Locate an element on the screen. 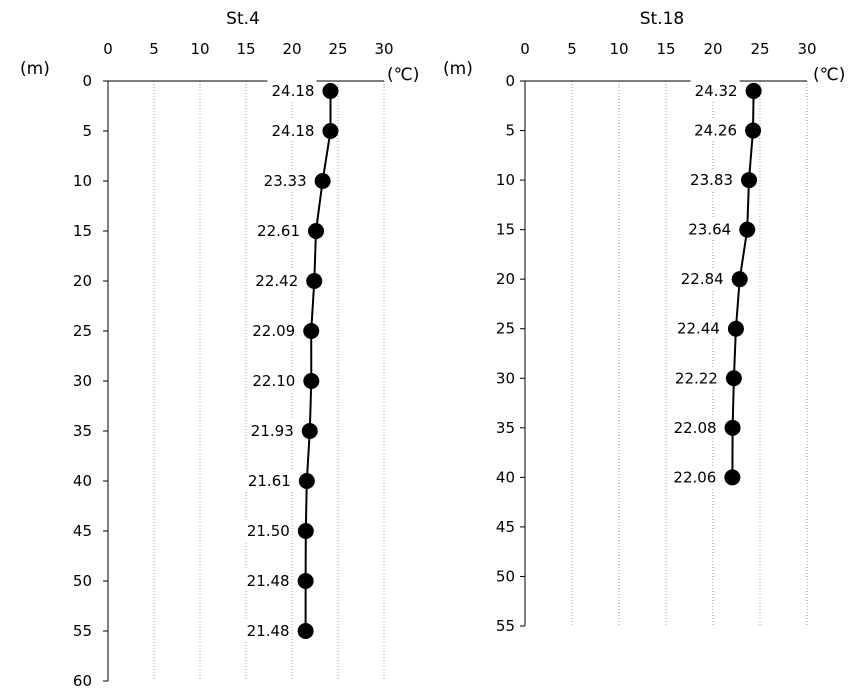  st18-y-tick-label-30: 30 is located at coordinates (505, 378).